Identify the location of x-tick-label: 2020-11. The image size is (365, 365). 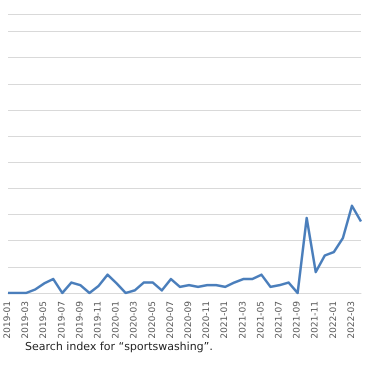
(207, 320).